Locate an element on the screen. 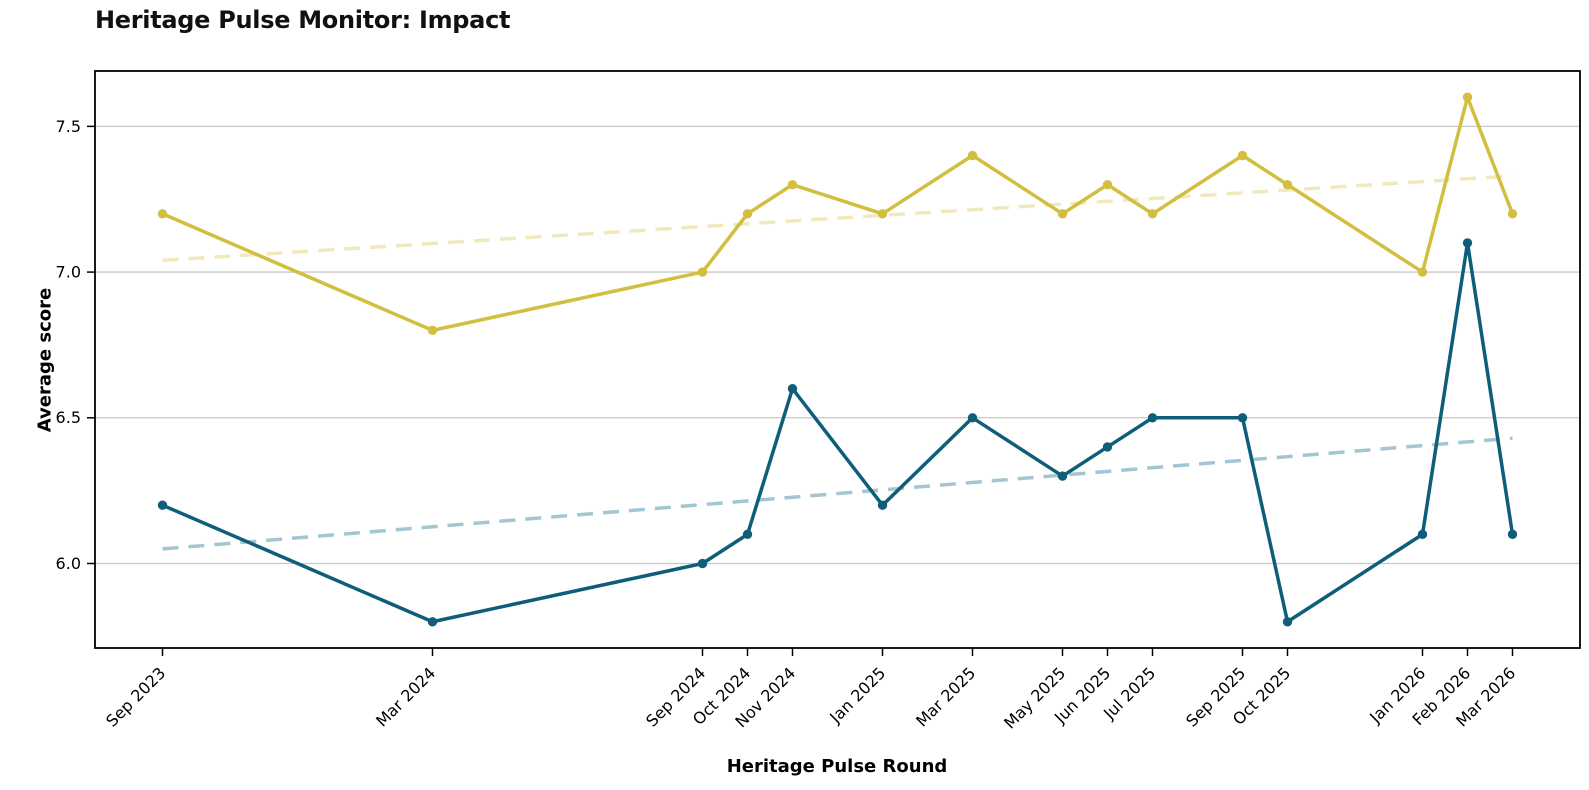 The image size is (1589, 790). y-tick-label: 7.5 is located at coordinates (68, 126).